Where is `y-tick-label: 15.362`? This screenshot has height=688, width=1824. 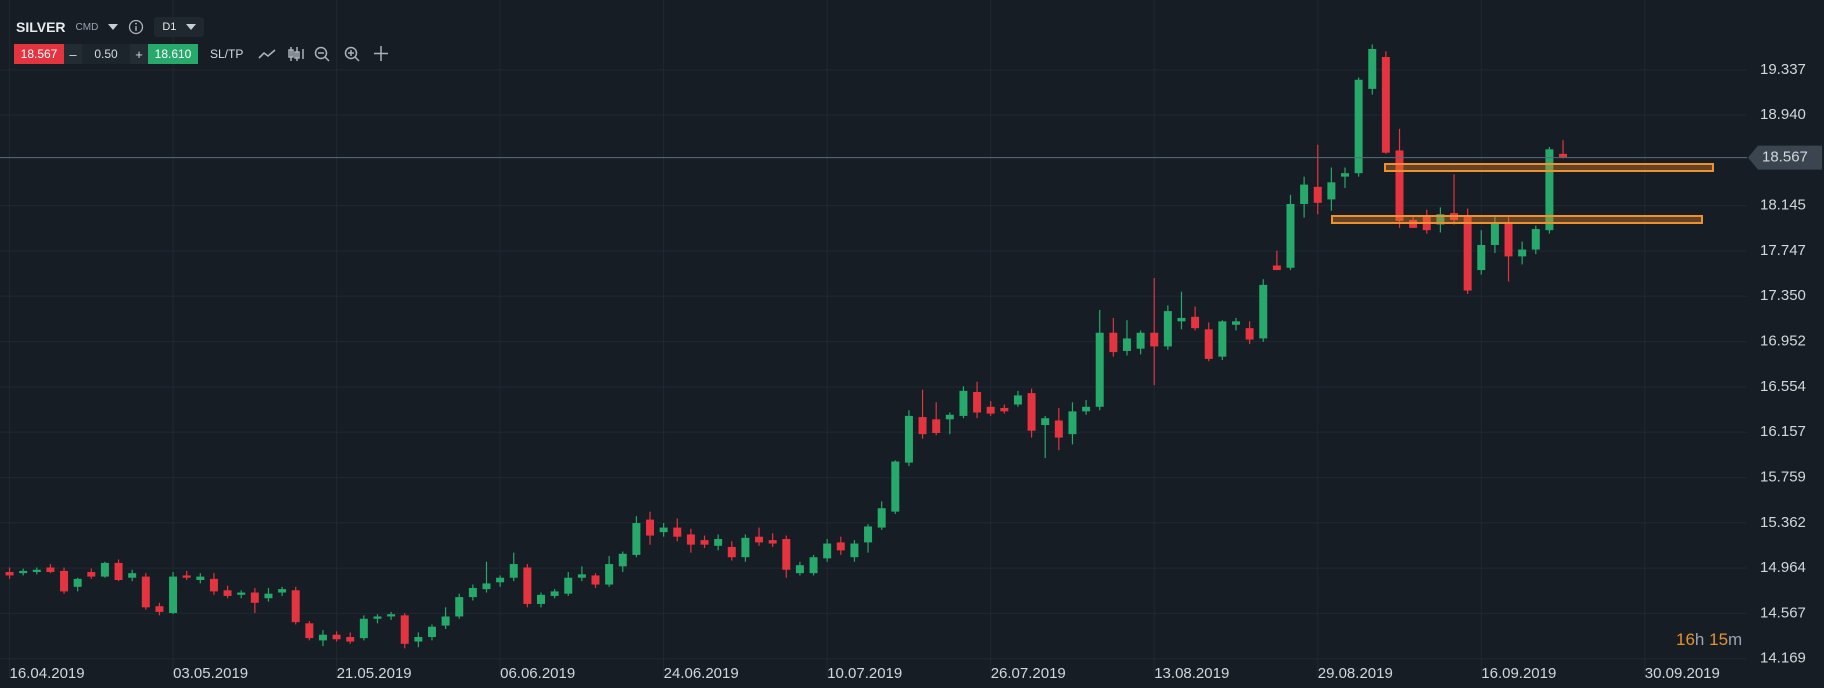 y-tick-label: 15.362 is located at coordinates (1783, 522).